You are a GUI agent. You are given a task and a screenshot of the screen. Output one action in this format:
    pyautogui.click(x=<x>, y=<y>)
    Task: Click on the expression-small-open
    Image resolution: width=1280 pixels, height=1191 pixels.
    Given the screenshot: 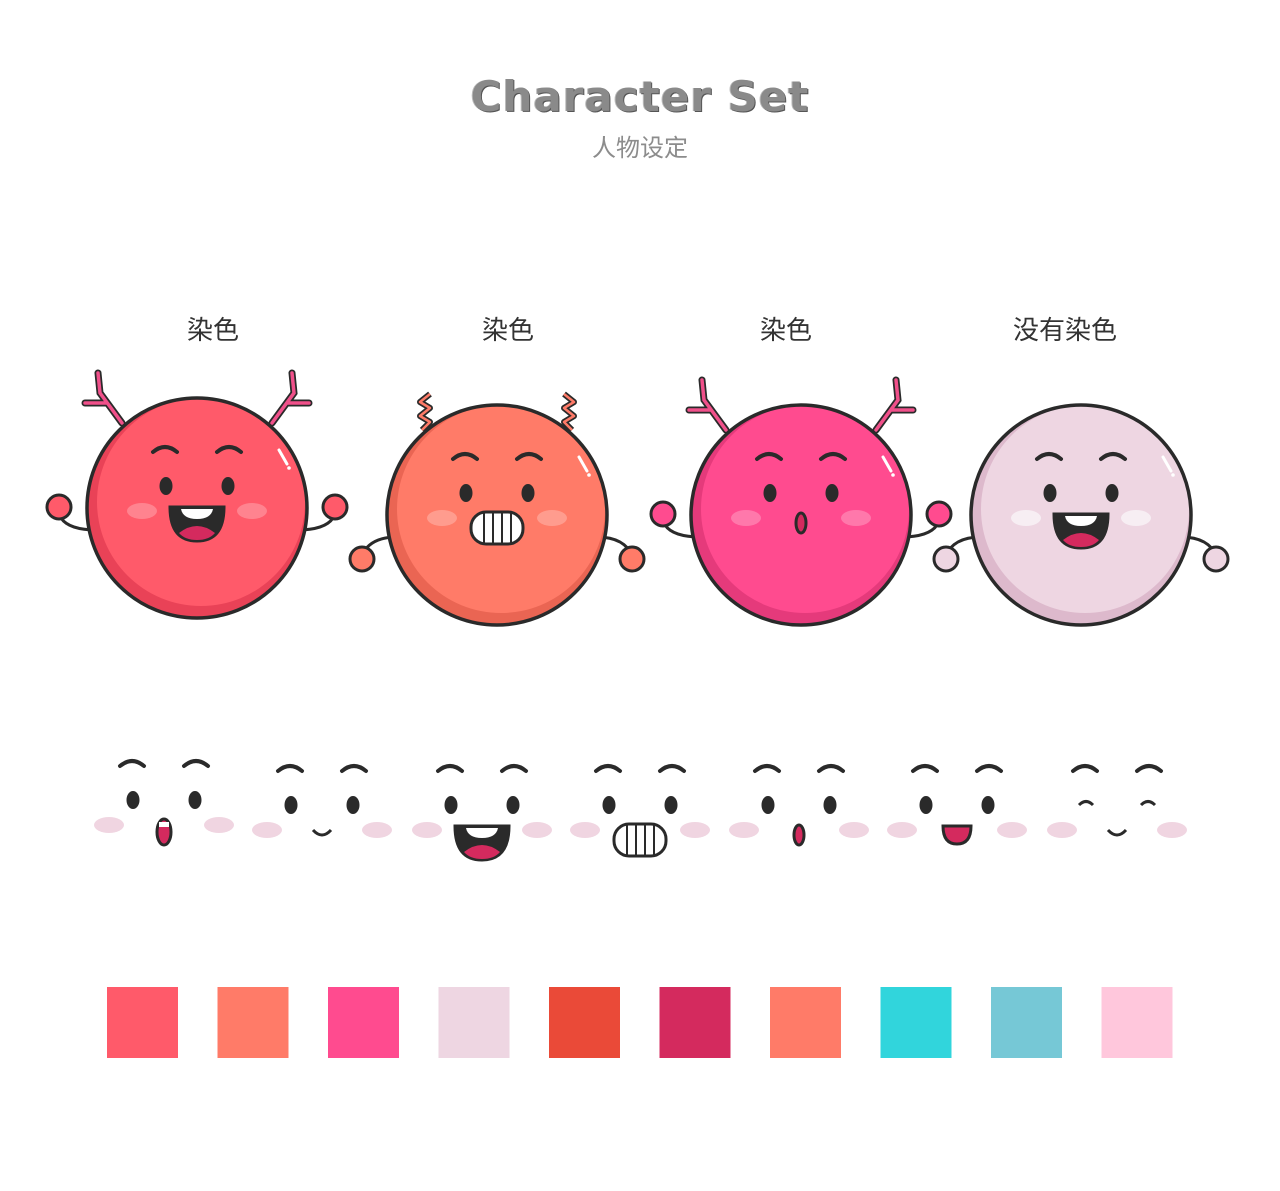 What is the action you would take?
    pyautogui.click(x=957, y=805)
    